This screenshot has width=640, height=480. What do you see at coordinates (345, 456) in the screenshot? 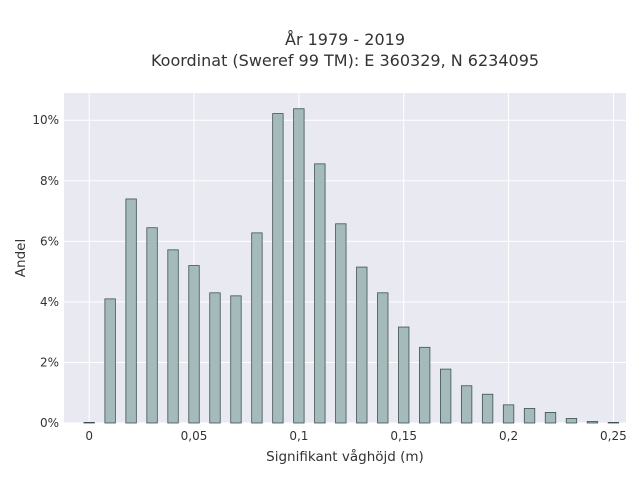
I see `x-axis-title: Signifikant våghöjd (m)` at bounding box center [345, 456].